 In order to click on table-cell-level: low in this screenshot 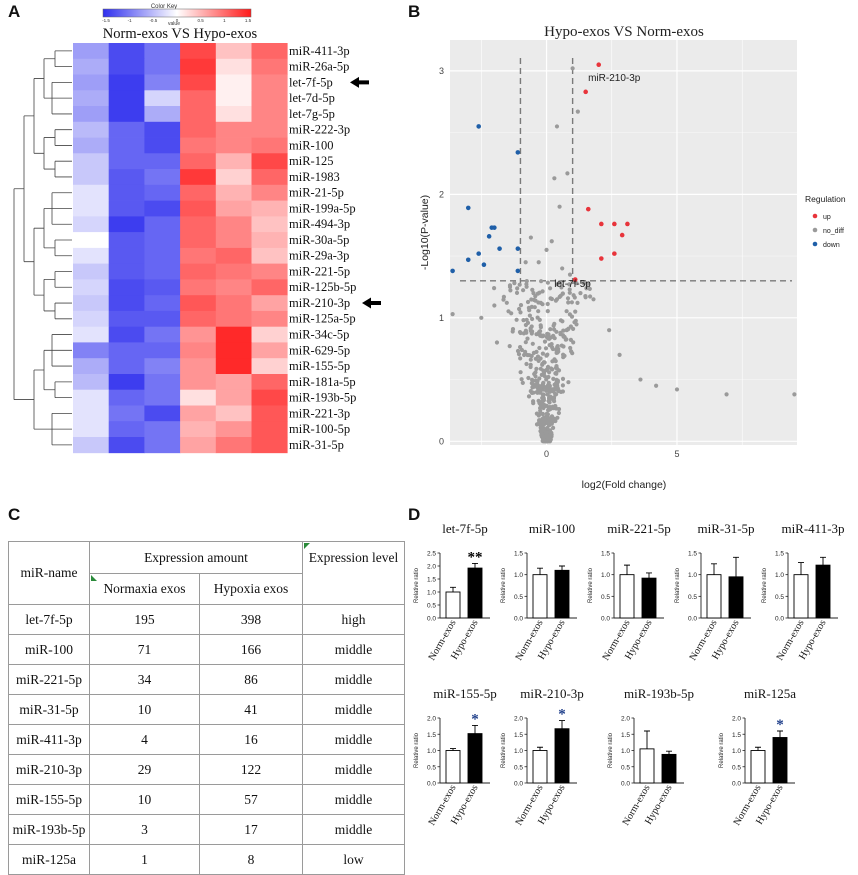, I will do `click(353, 859)`.